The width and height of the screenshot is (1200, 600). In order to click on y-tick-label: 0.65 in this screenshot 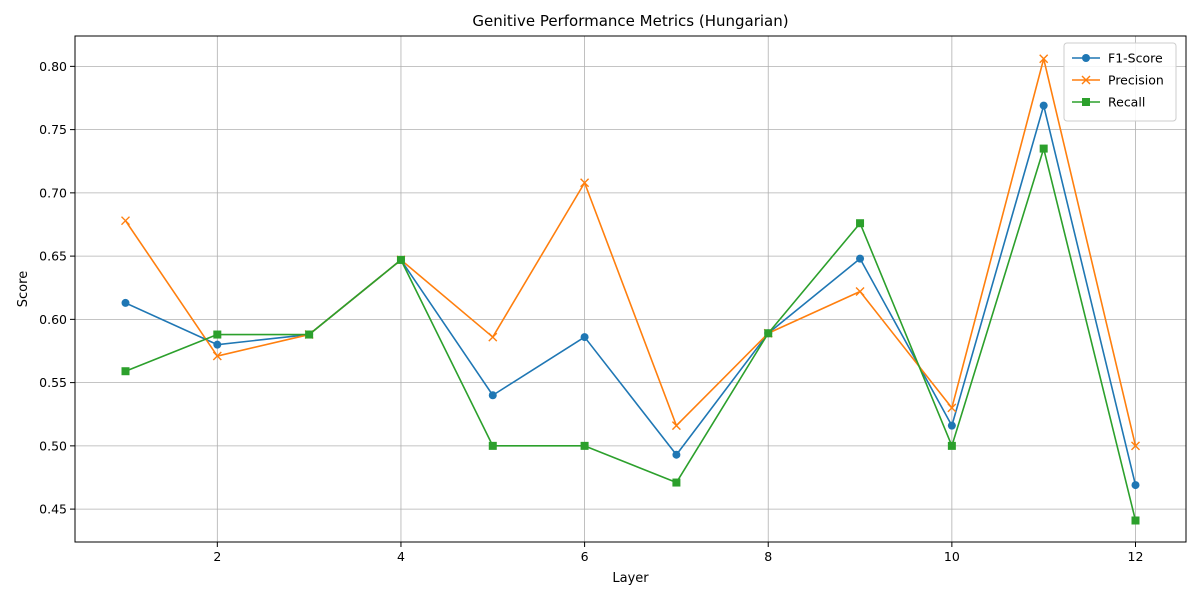, I will do `click(53, 256)`.